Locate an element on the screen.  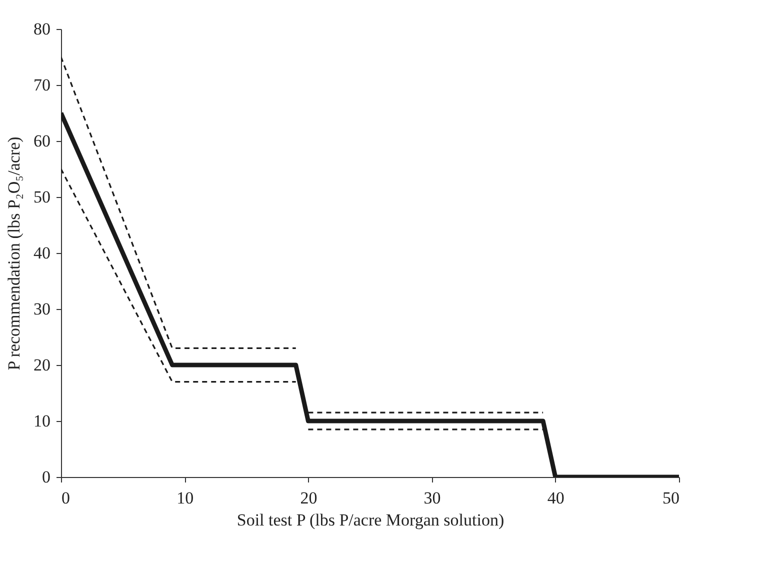
y-axis-title: P recommendation (lbs P₂O₅/acre) is located at coordinates (14, 253).